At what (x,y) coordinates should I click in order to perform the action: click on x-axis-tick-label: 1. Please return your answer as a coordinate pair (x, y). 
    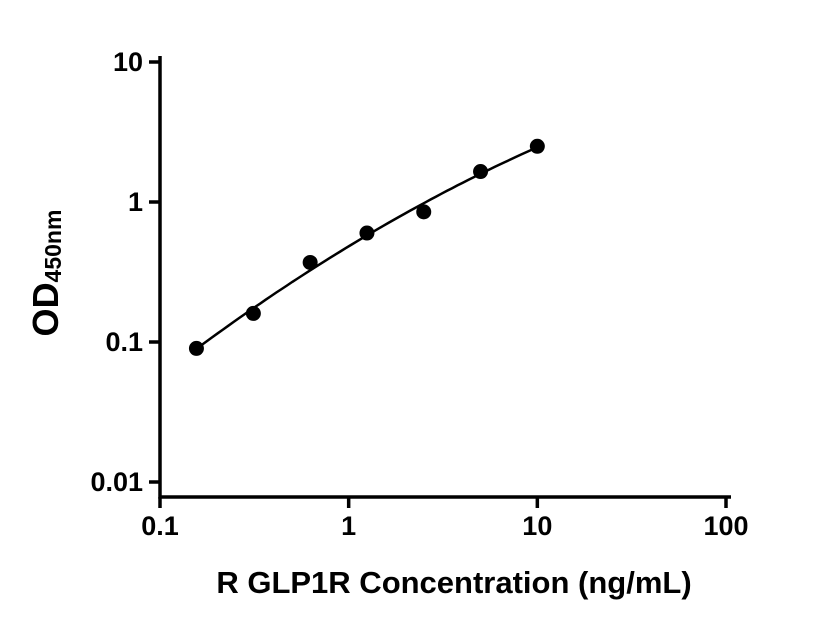
    Looking at the image, I should click on (348, 526).